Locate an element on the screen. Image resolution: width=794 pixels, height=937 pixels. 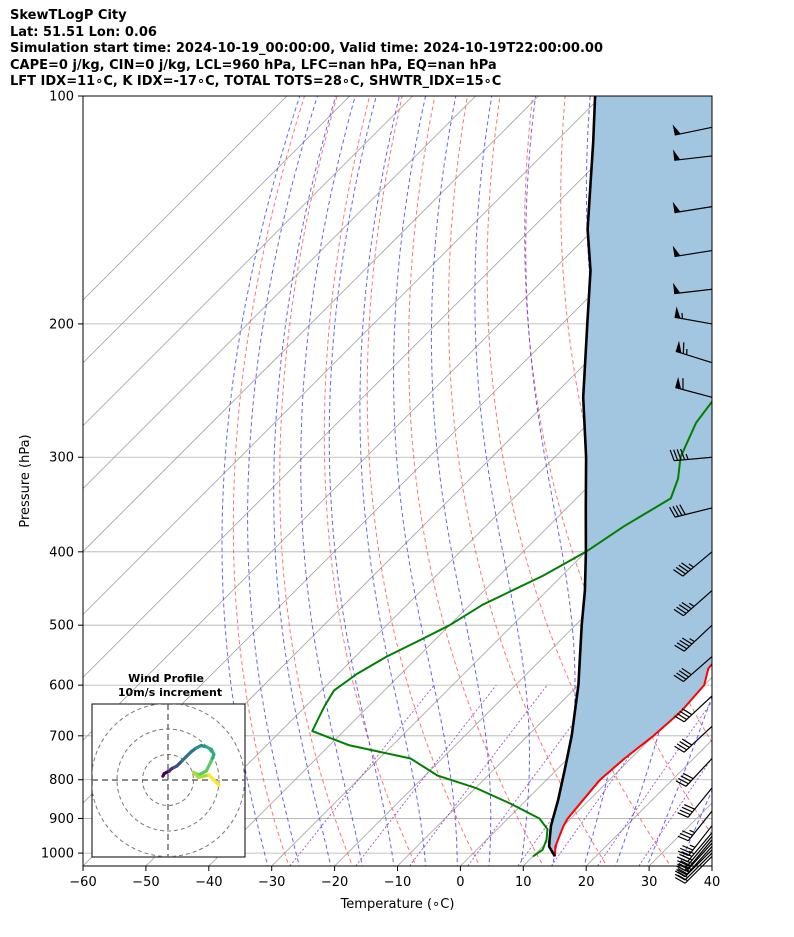
x-tick-label: −30 is located at coordinates (271, 882).